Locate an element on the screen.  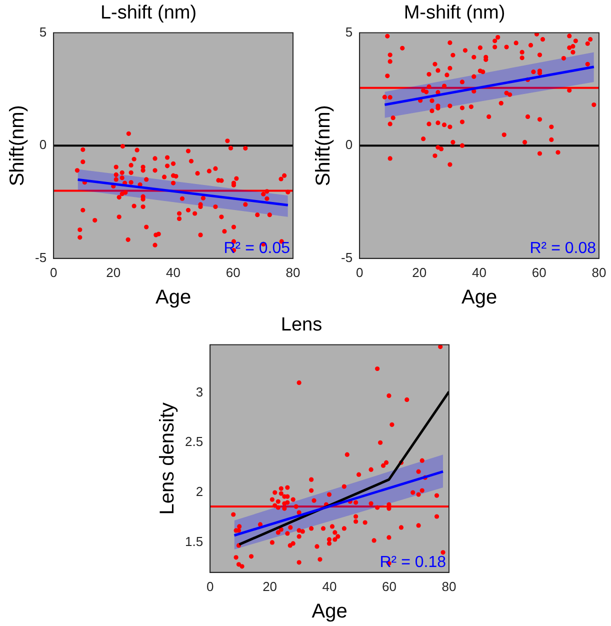
annotation: R² = 0.18 is located at coordinates (413, 562).